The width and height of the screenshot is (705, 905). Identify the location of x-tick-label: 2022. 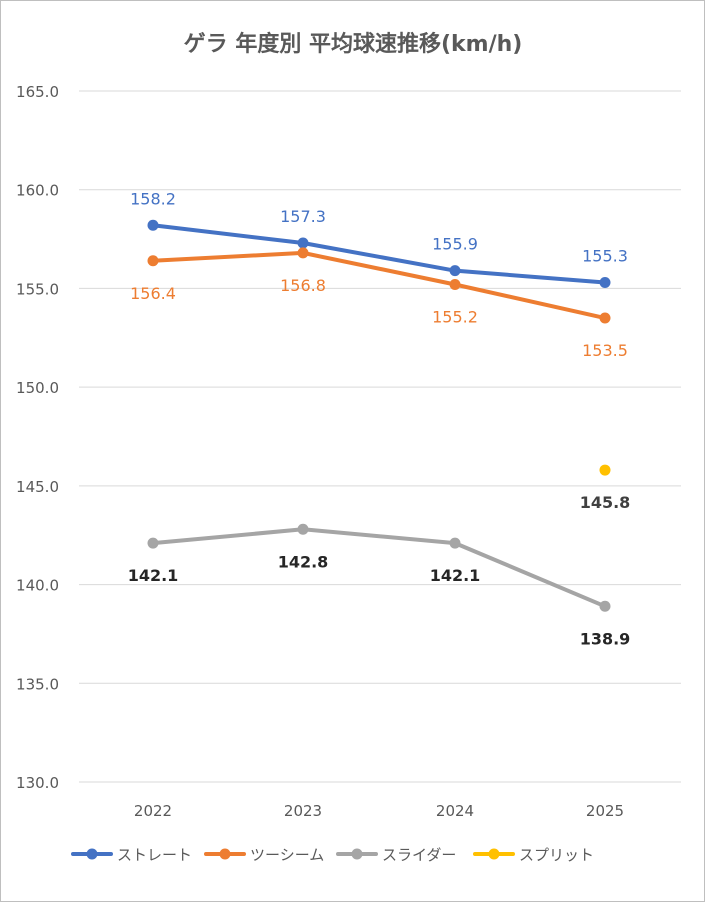
(153, 811).